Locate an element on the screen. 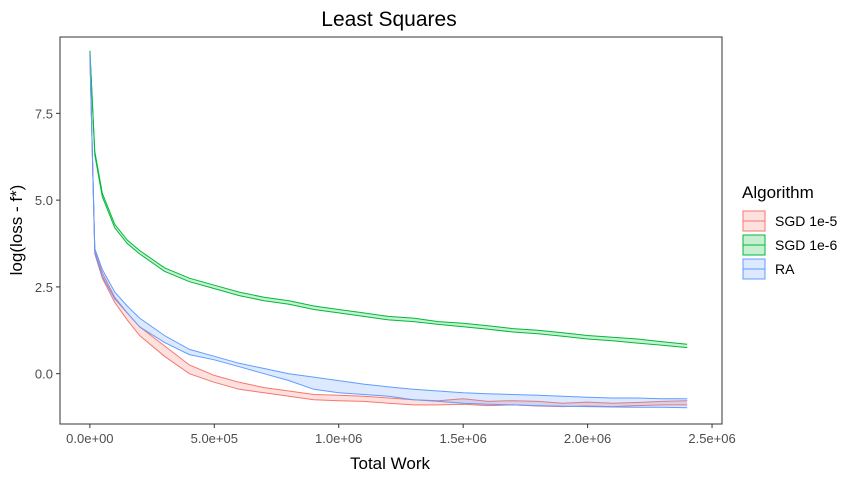  x-tick-label: 1.5e+06 is located at coordinates (462, 438).